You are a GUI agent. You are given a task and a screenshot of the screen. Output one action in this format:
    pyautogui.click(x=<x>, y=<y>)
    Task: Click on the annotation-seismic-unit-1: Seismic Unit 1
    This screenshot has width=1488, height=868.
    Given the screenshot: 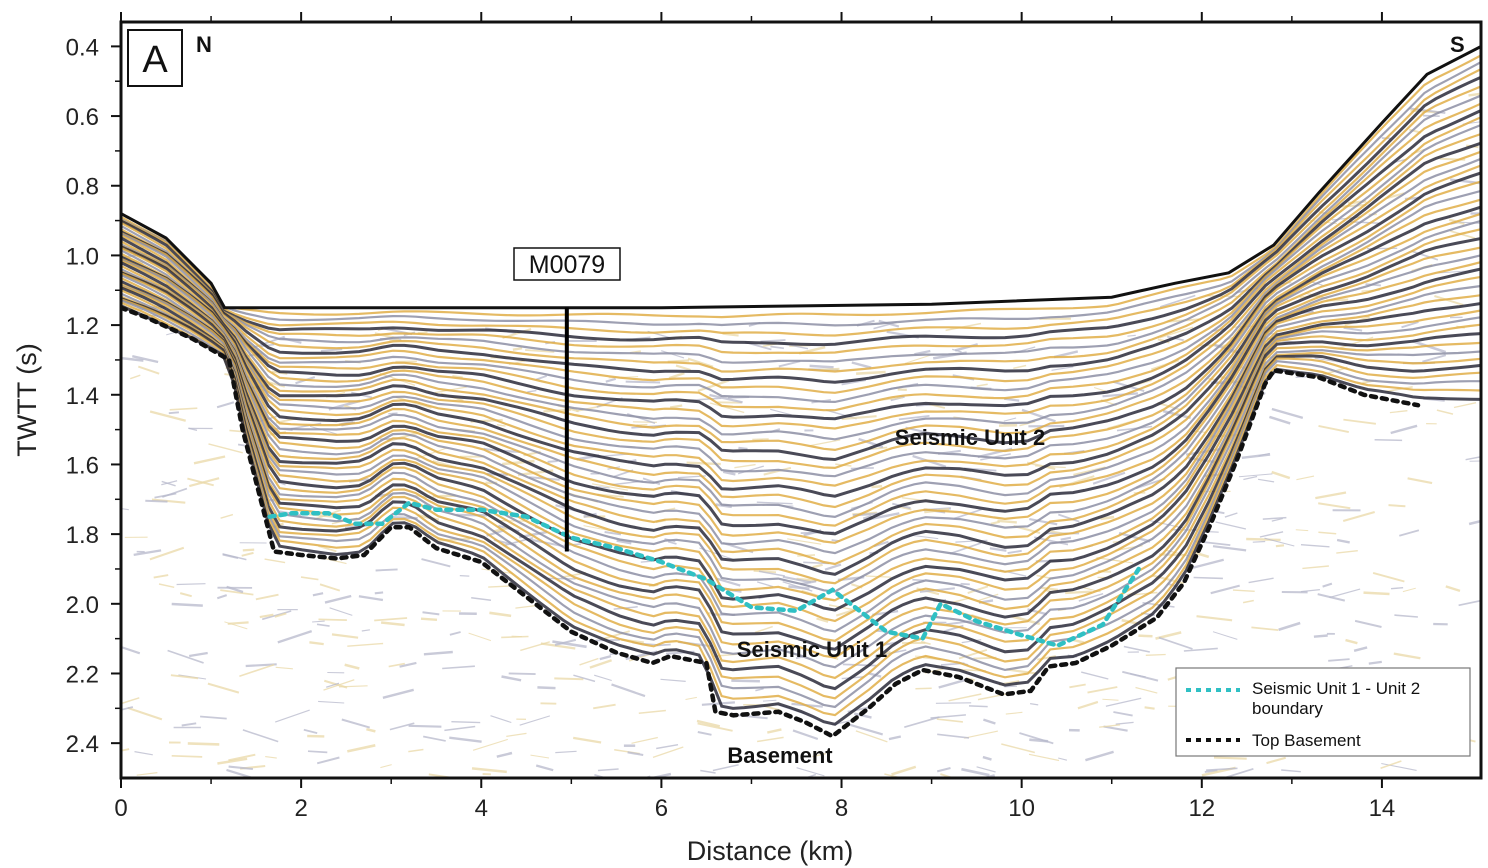 What is the action you would take?
    pyautogui.click(x=812, y=649)
    